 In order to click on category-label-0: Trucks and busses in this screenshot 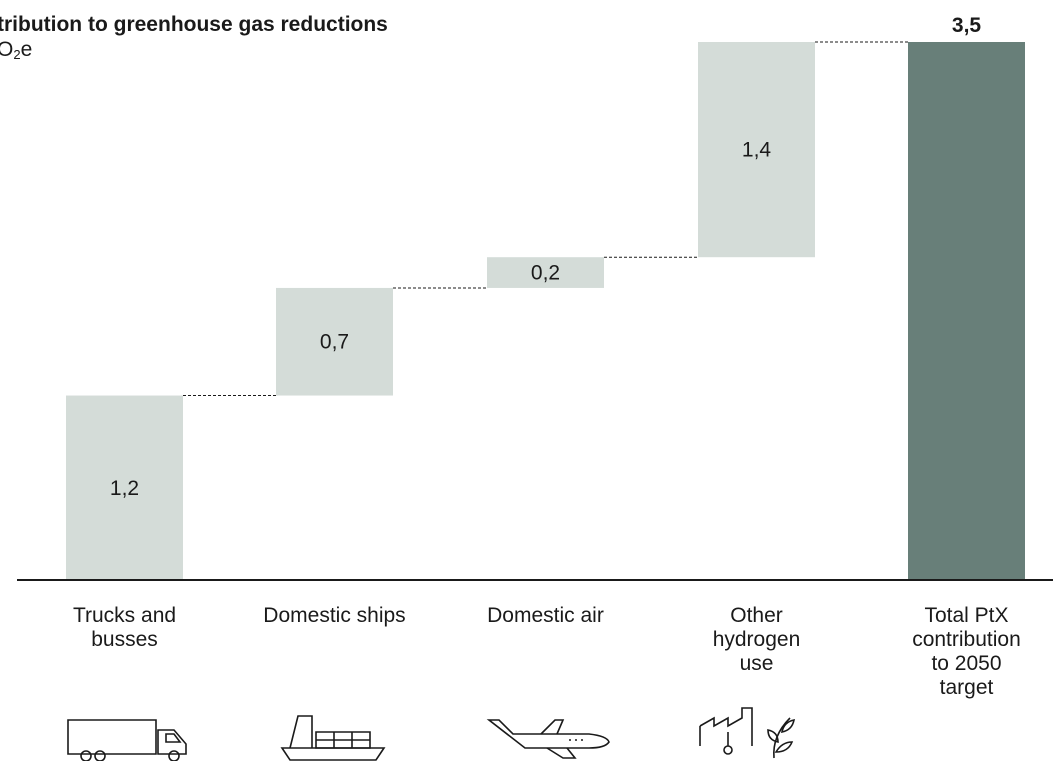, I will do `click(125, 628)`.